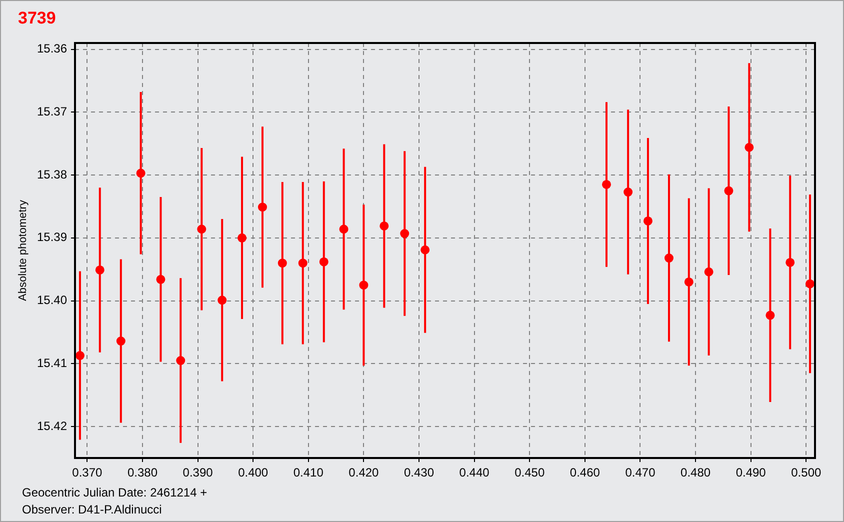  What do you see at coordinates (529, 473) in the screenshot?
I see `x-tick-label: 0.450` at bounding box center [529, 473].